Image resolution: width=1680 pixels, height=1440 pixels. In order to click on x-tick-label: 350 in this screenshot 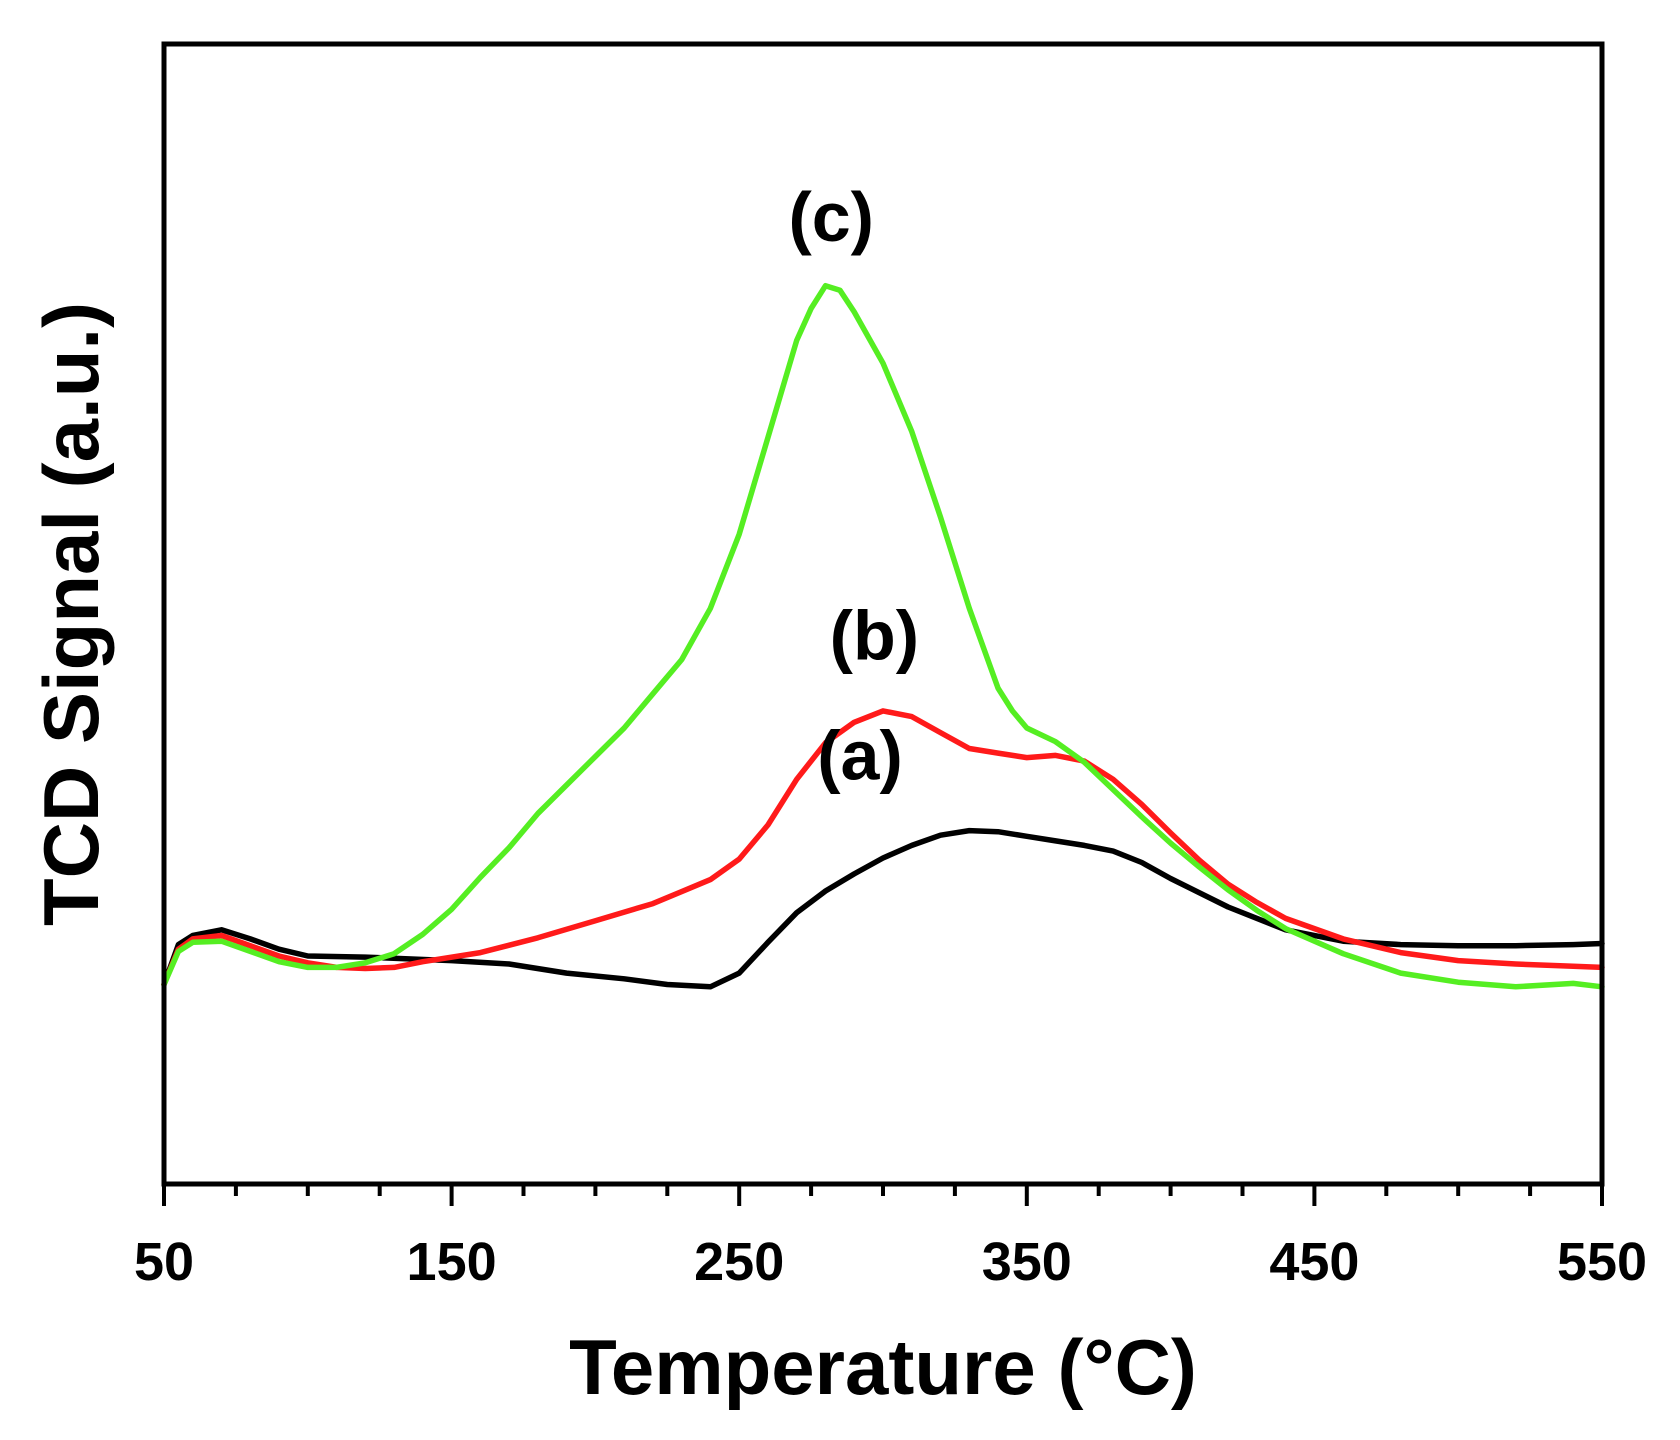, I will do `click(1027, 1262)`.